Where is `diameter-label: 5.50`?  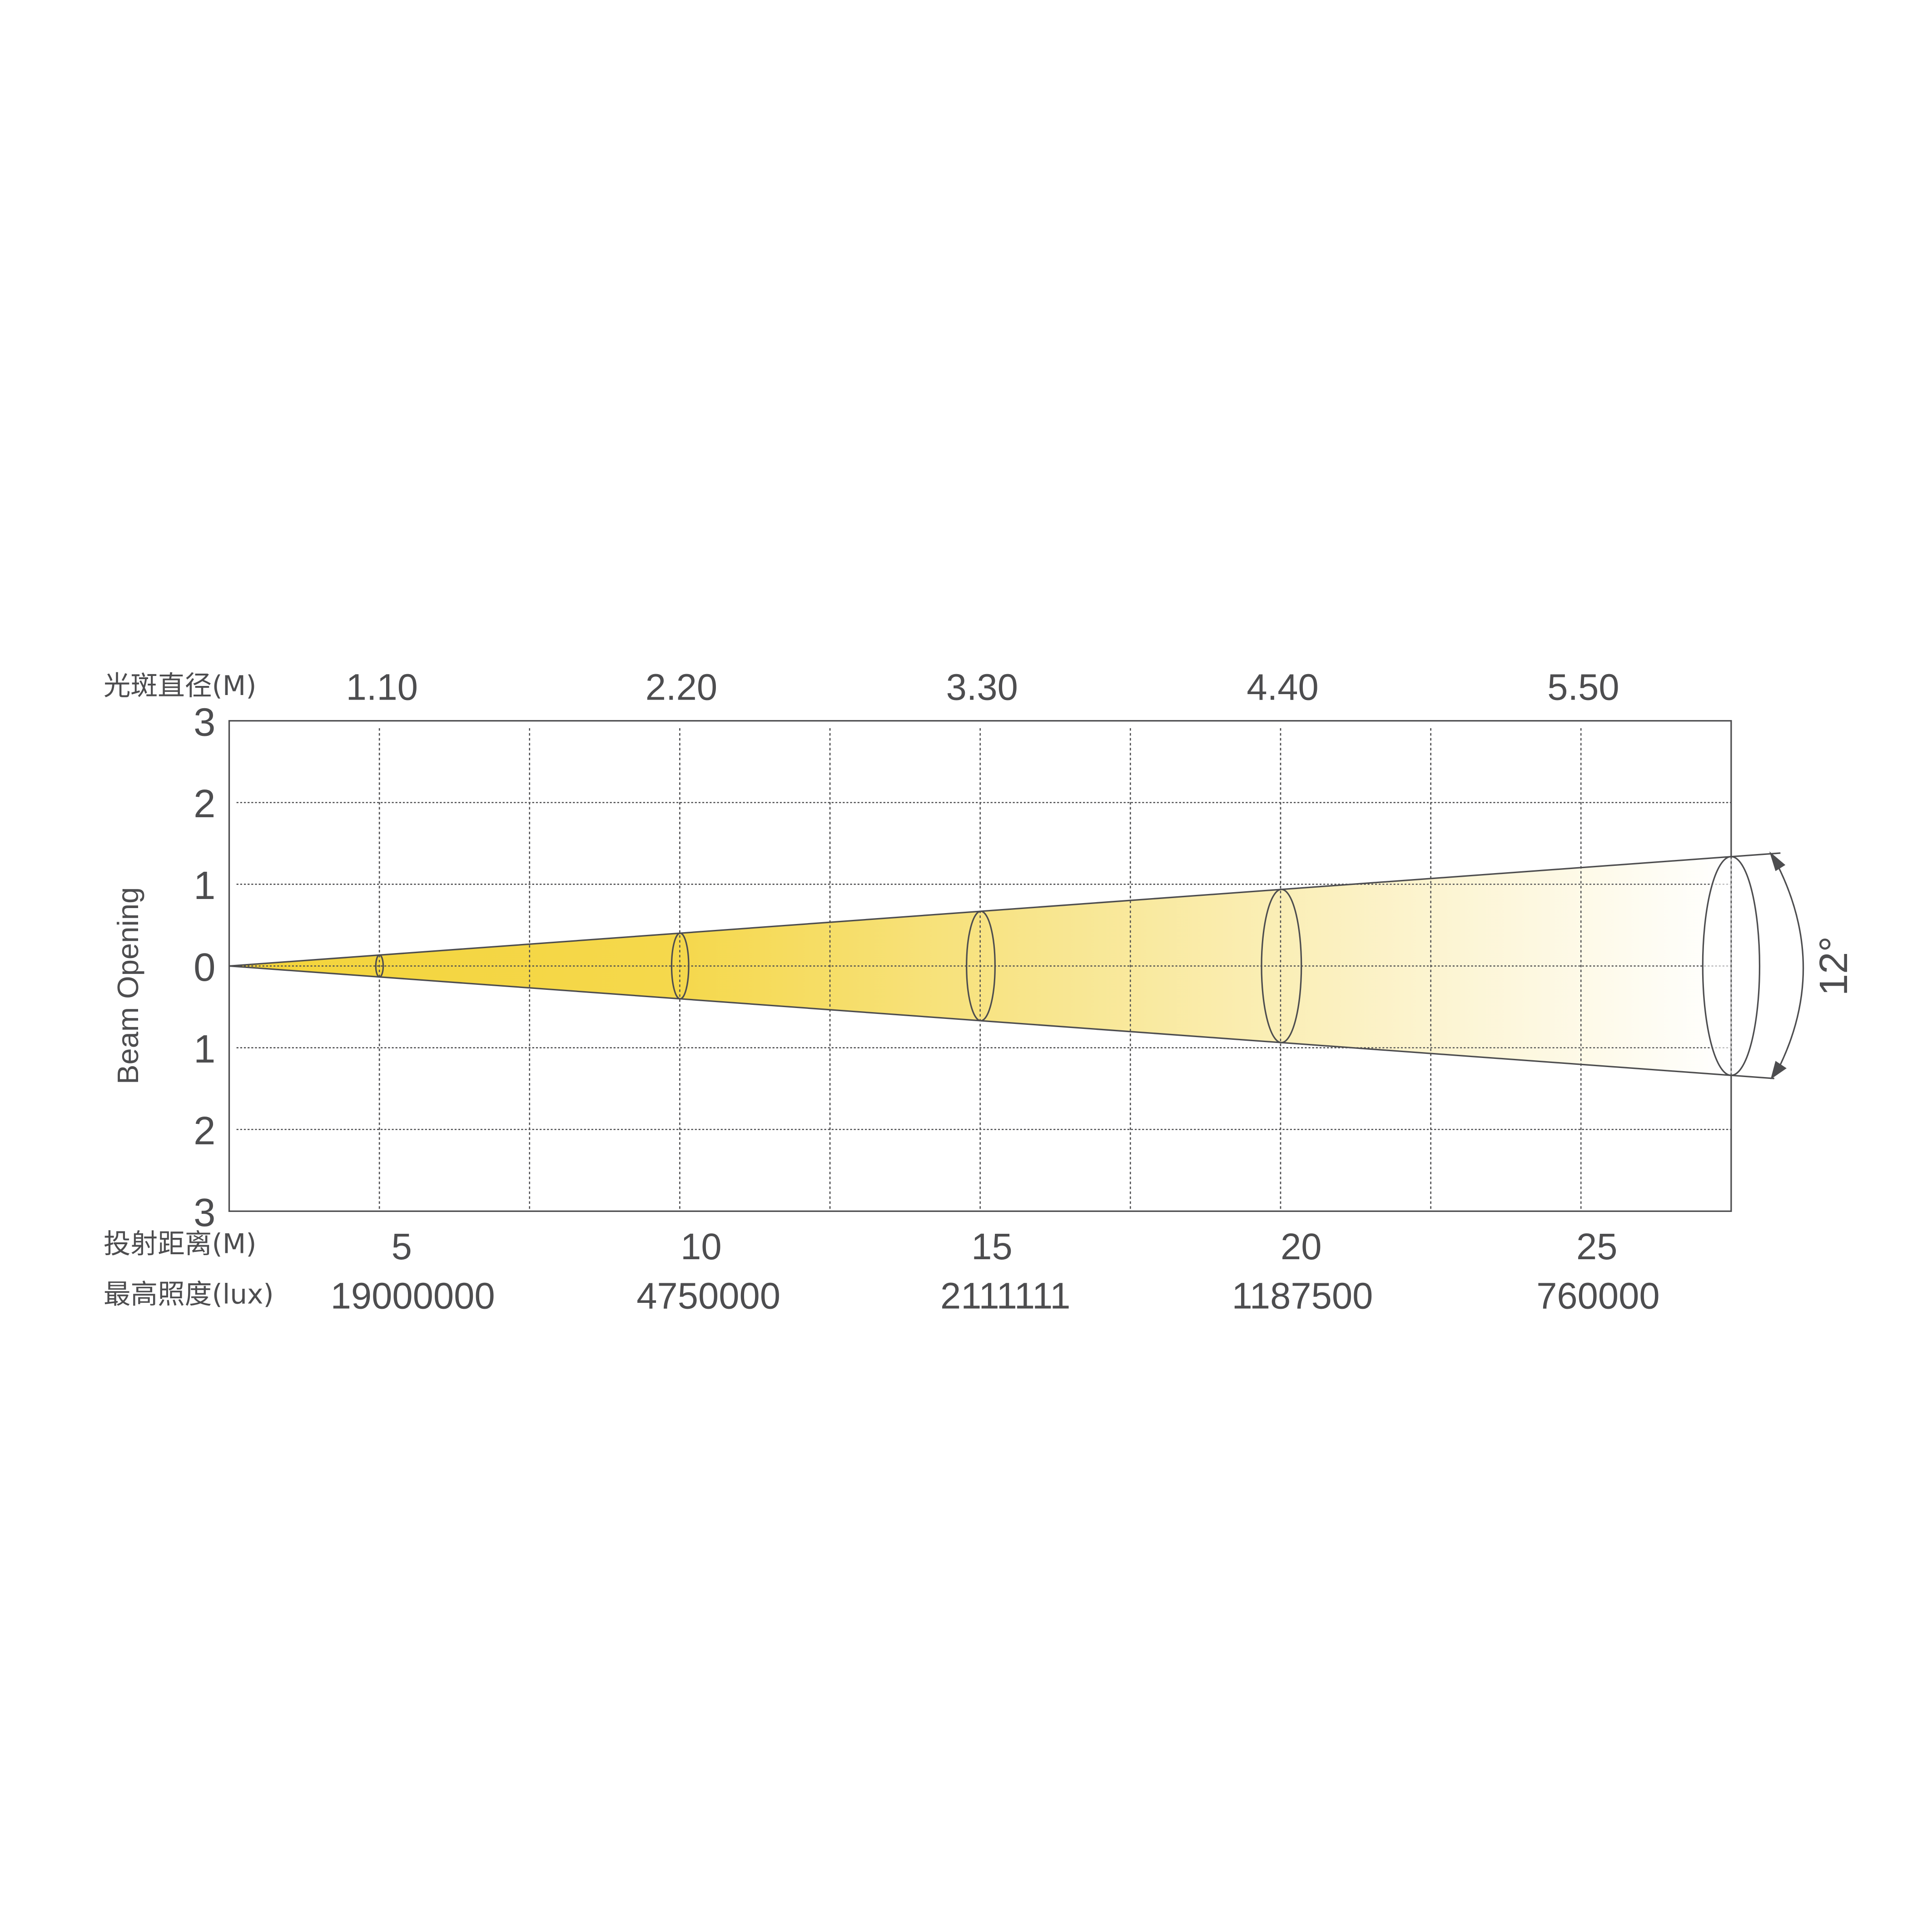 diameter-label: 5.50 is located at coordinates (1583, 687).